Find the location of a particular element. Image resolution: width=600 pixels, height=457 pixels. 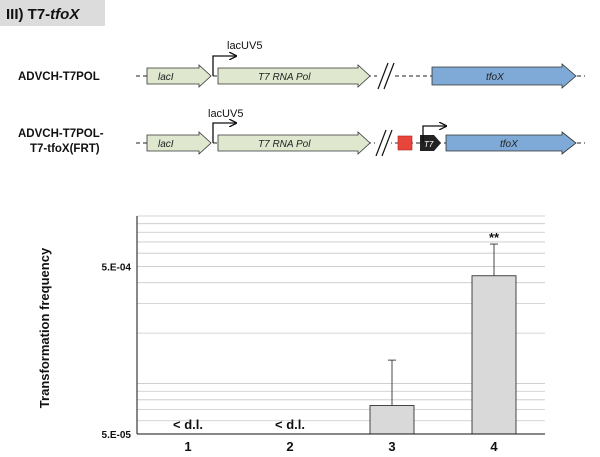

construct-2-name-line-1: ADVCH-T7POL- is located at coordinates (61, 134).